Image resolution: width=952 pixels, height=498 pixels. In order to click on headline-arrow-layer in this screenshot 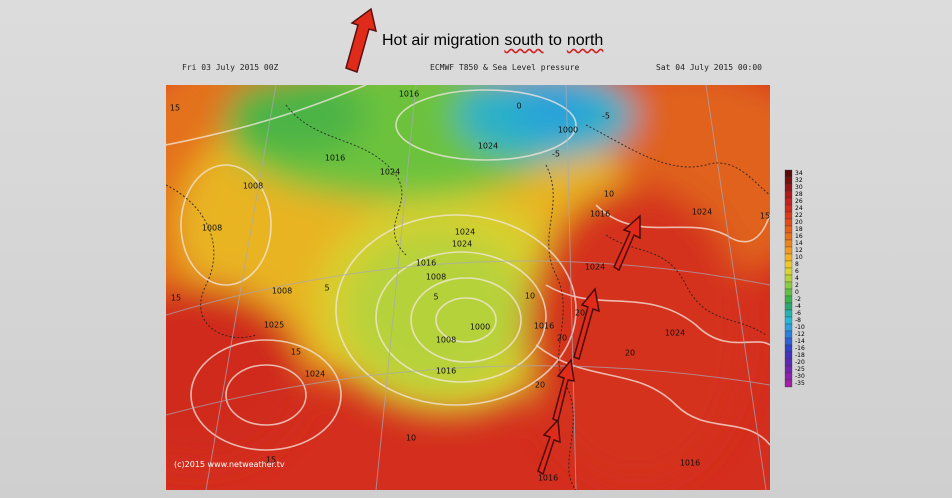, I will do `click(361, 40)`.